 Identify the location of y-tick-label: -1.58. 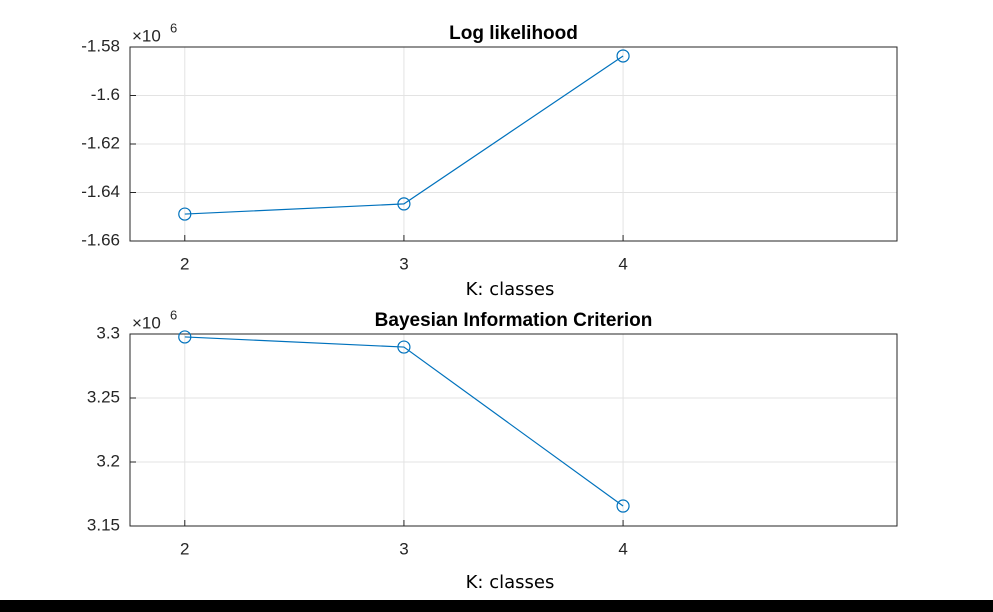
(100, 45).